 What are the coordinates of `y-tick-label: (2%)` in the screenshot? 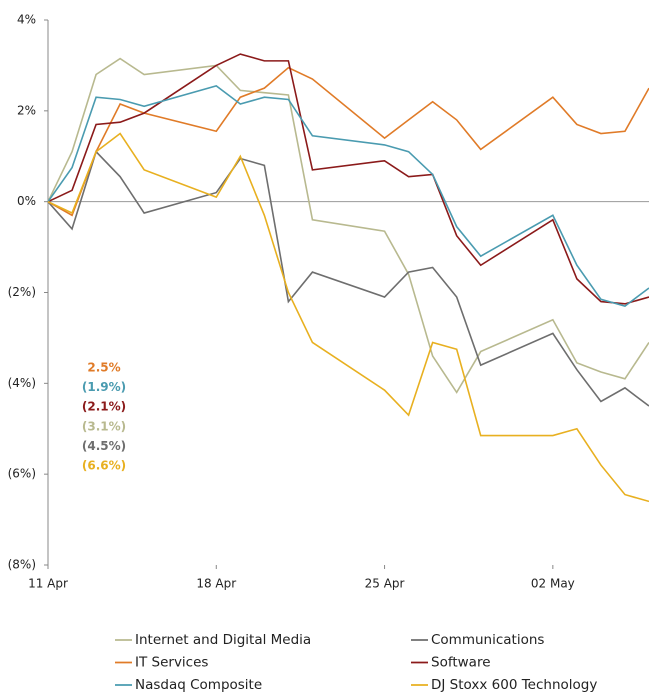 It's located at (22, 292).